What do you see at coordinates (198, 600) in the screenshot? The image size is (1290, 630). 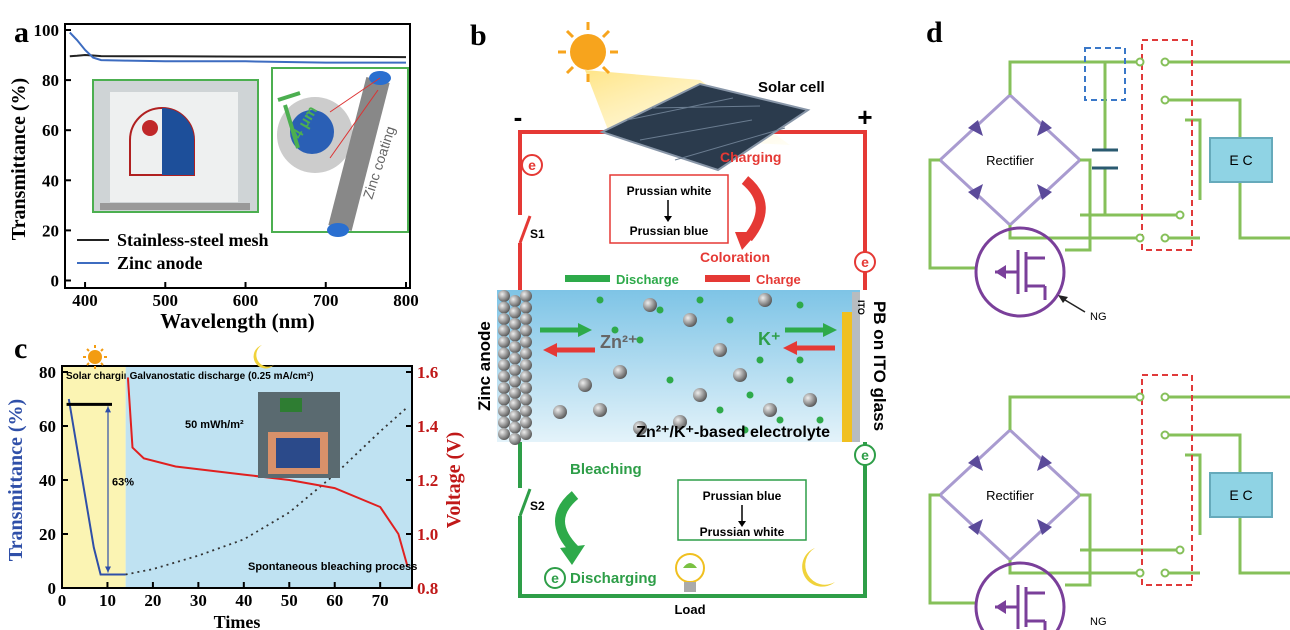 I see `x-tick-label: 30` at bounding box center [198, 600].